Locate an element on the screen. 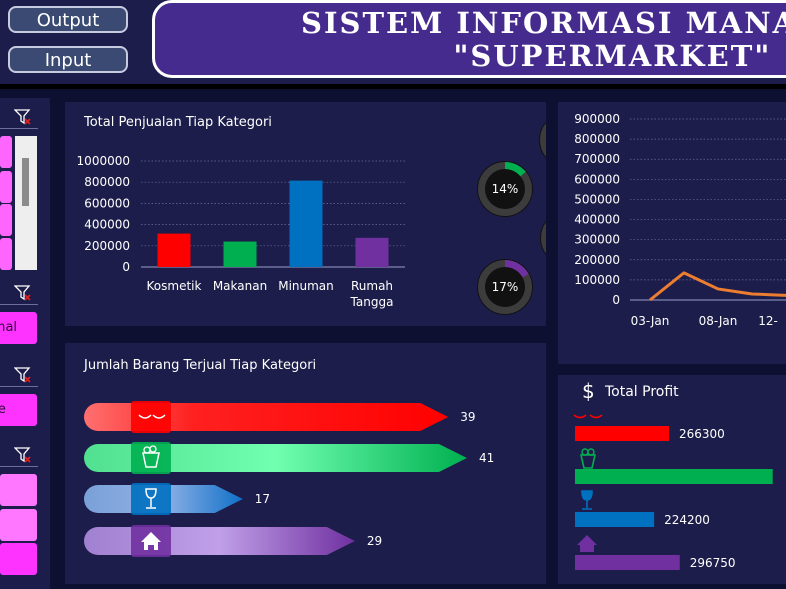  slicer-scrollbar is located at coordinates (26, 203).